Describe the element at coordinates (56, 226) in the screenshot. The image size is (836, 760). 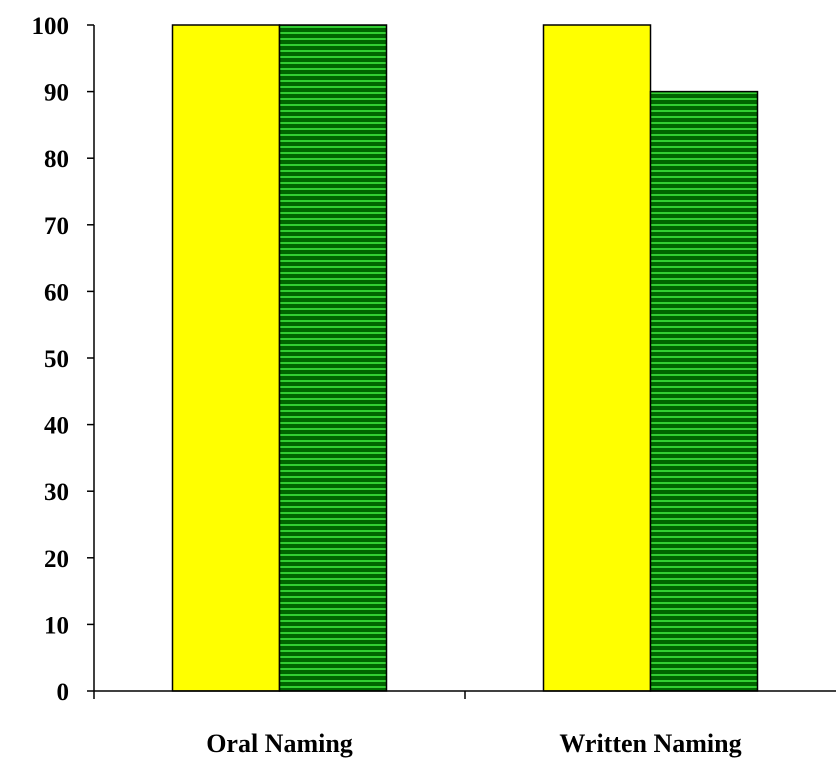
I see `y-tick-label: 70` at that location.